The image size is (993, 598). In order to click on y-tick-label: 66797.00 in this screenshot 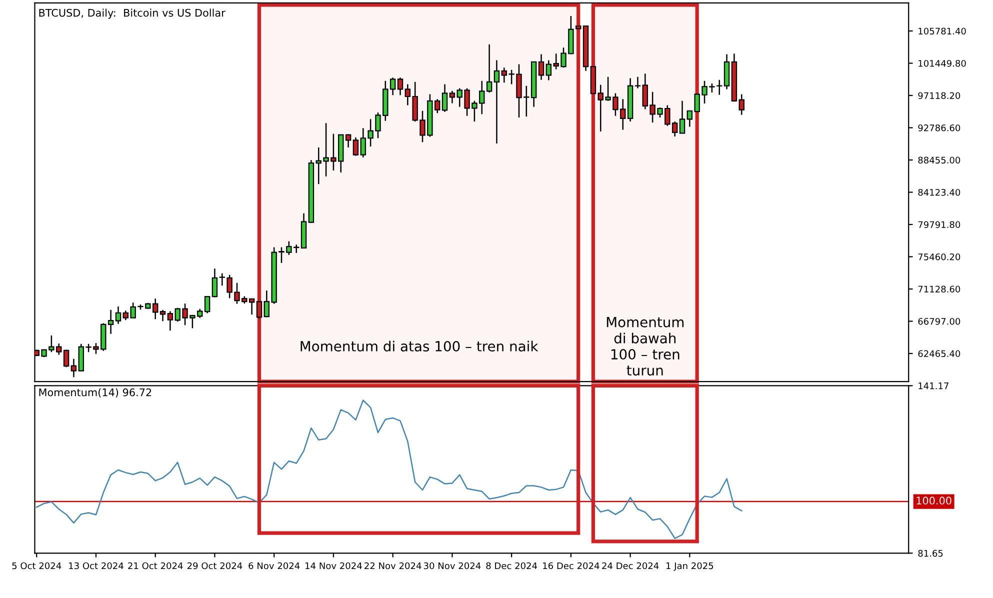, I will do `click(939, 321)`.